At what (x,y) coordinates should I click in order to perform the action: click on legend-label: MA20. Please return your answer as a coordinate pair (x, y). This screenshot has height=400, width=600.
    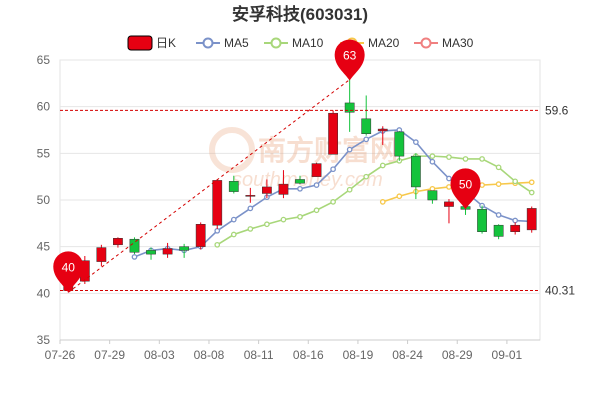
    Looking at the image, I should click on (384, 43).